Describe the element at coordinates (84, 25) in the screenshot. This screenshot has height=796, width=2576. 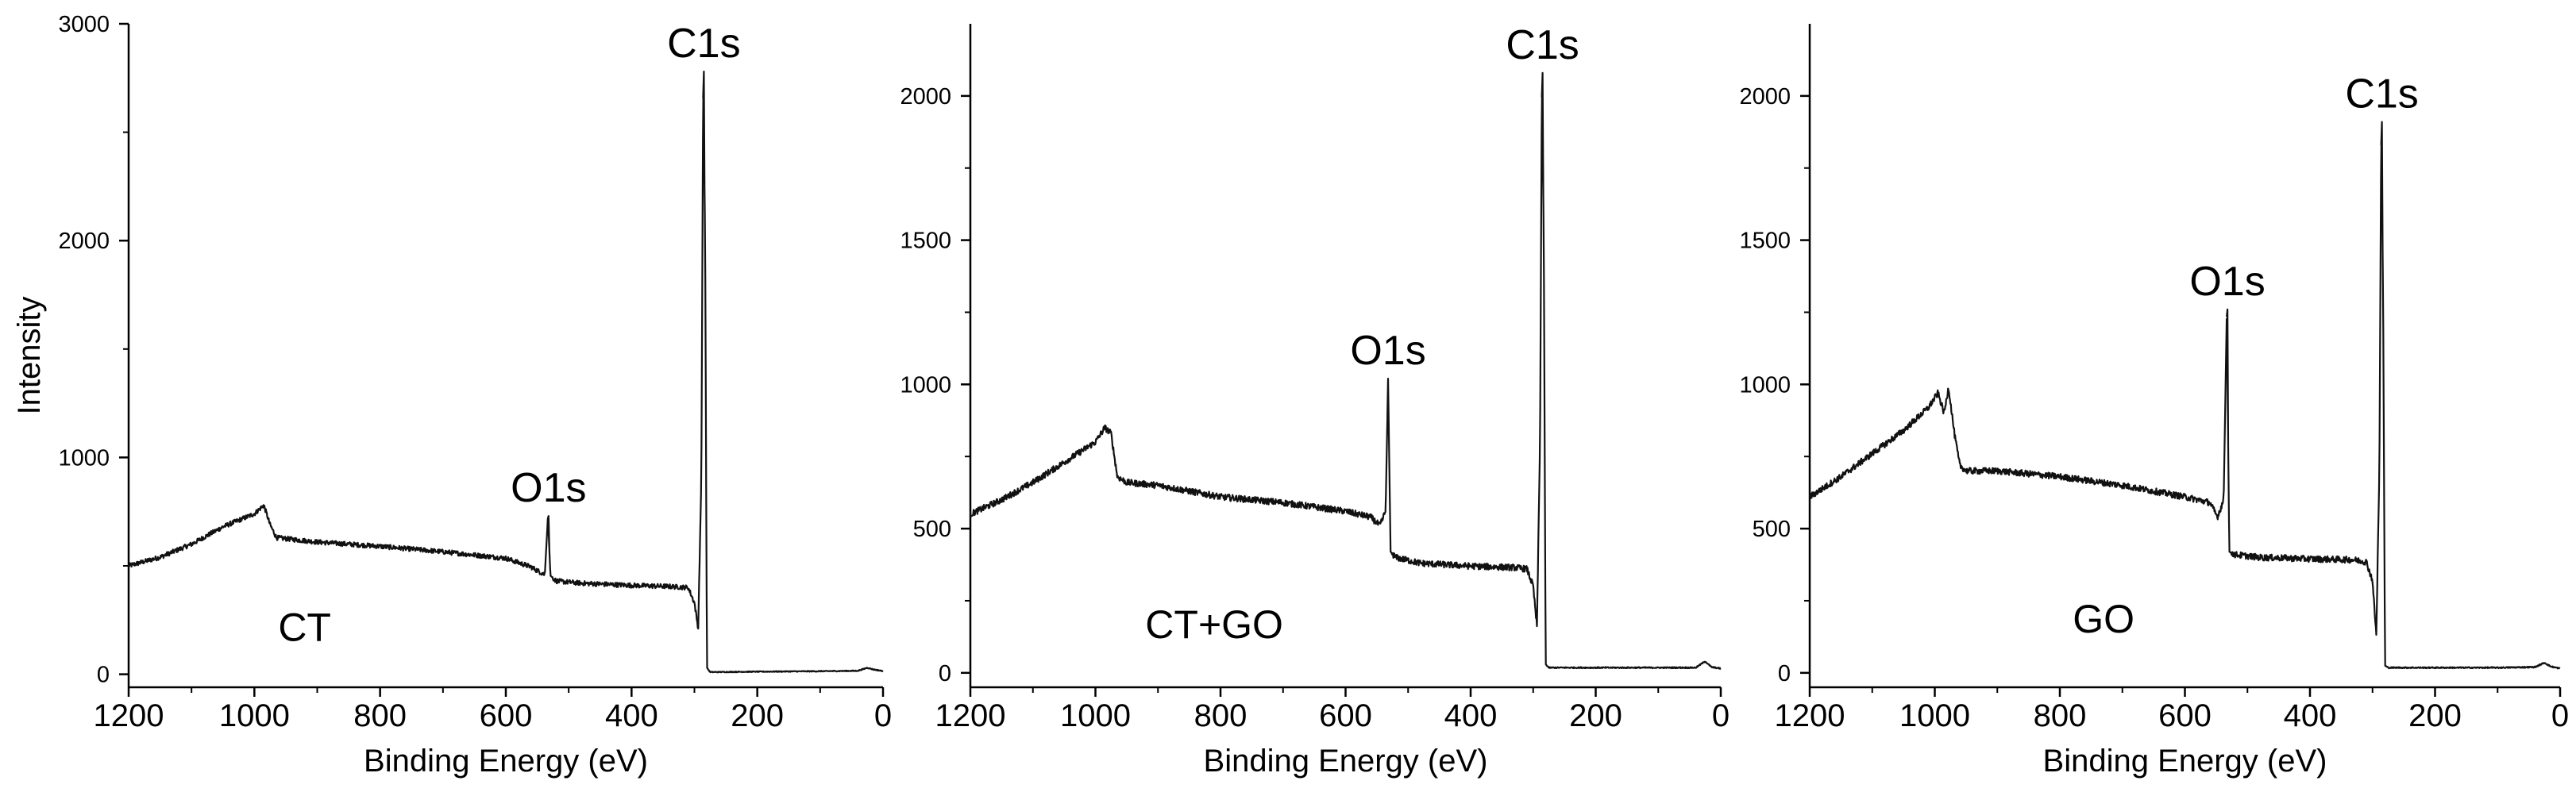
I see `y-tick-label: 3000` at that location.